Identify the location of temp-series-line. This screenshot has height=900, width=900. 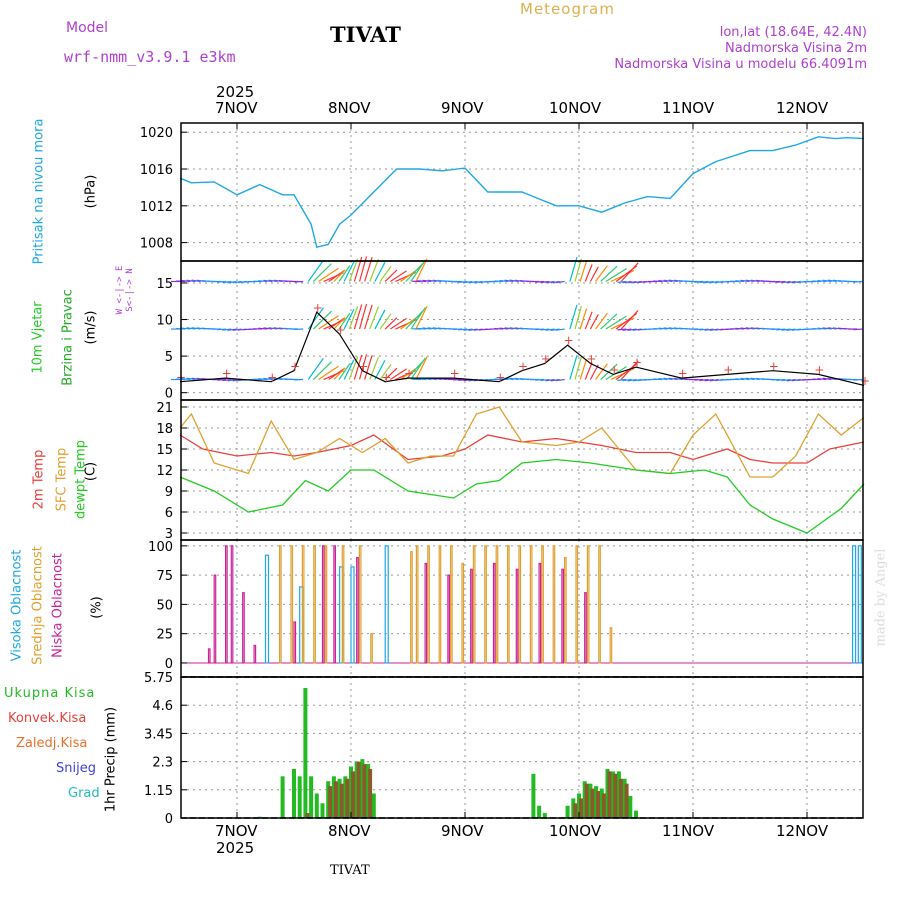
(522, 496).